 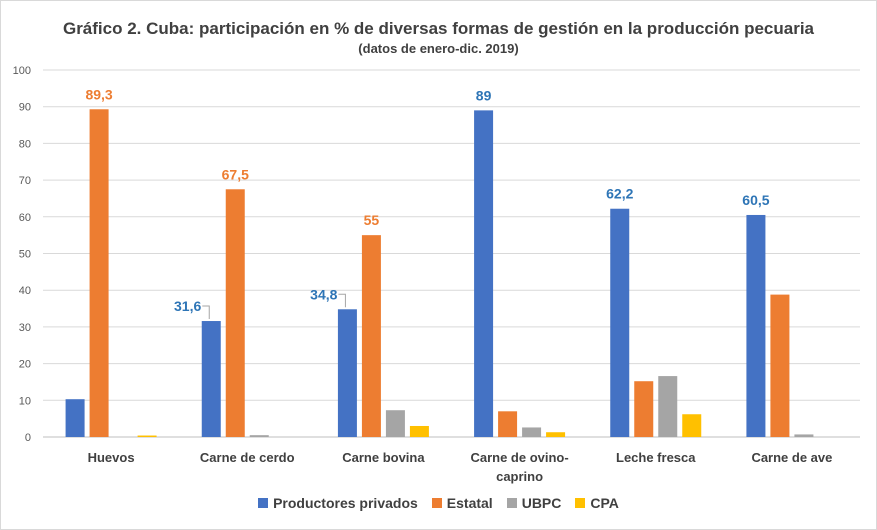 I want to click on y-tick-label: 50, so click(x=25, y=255).